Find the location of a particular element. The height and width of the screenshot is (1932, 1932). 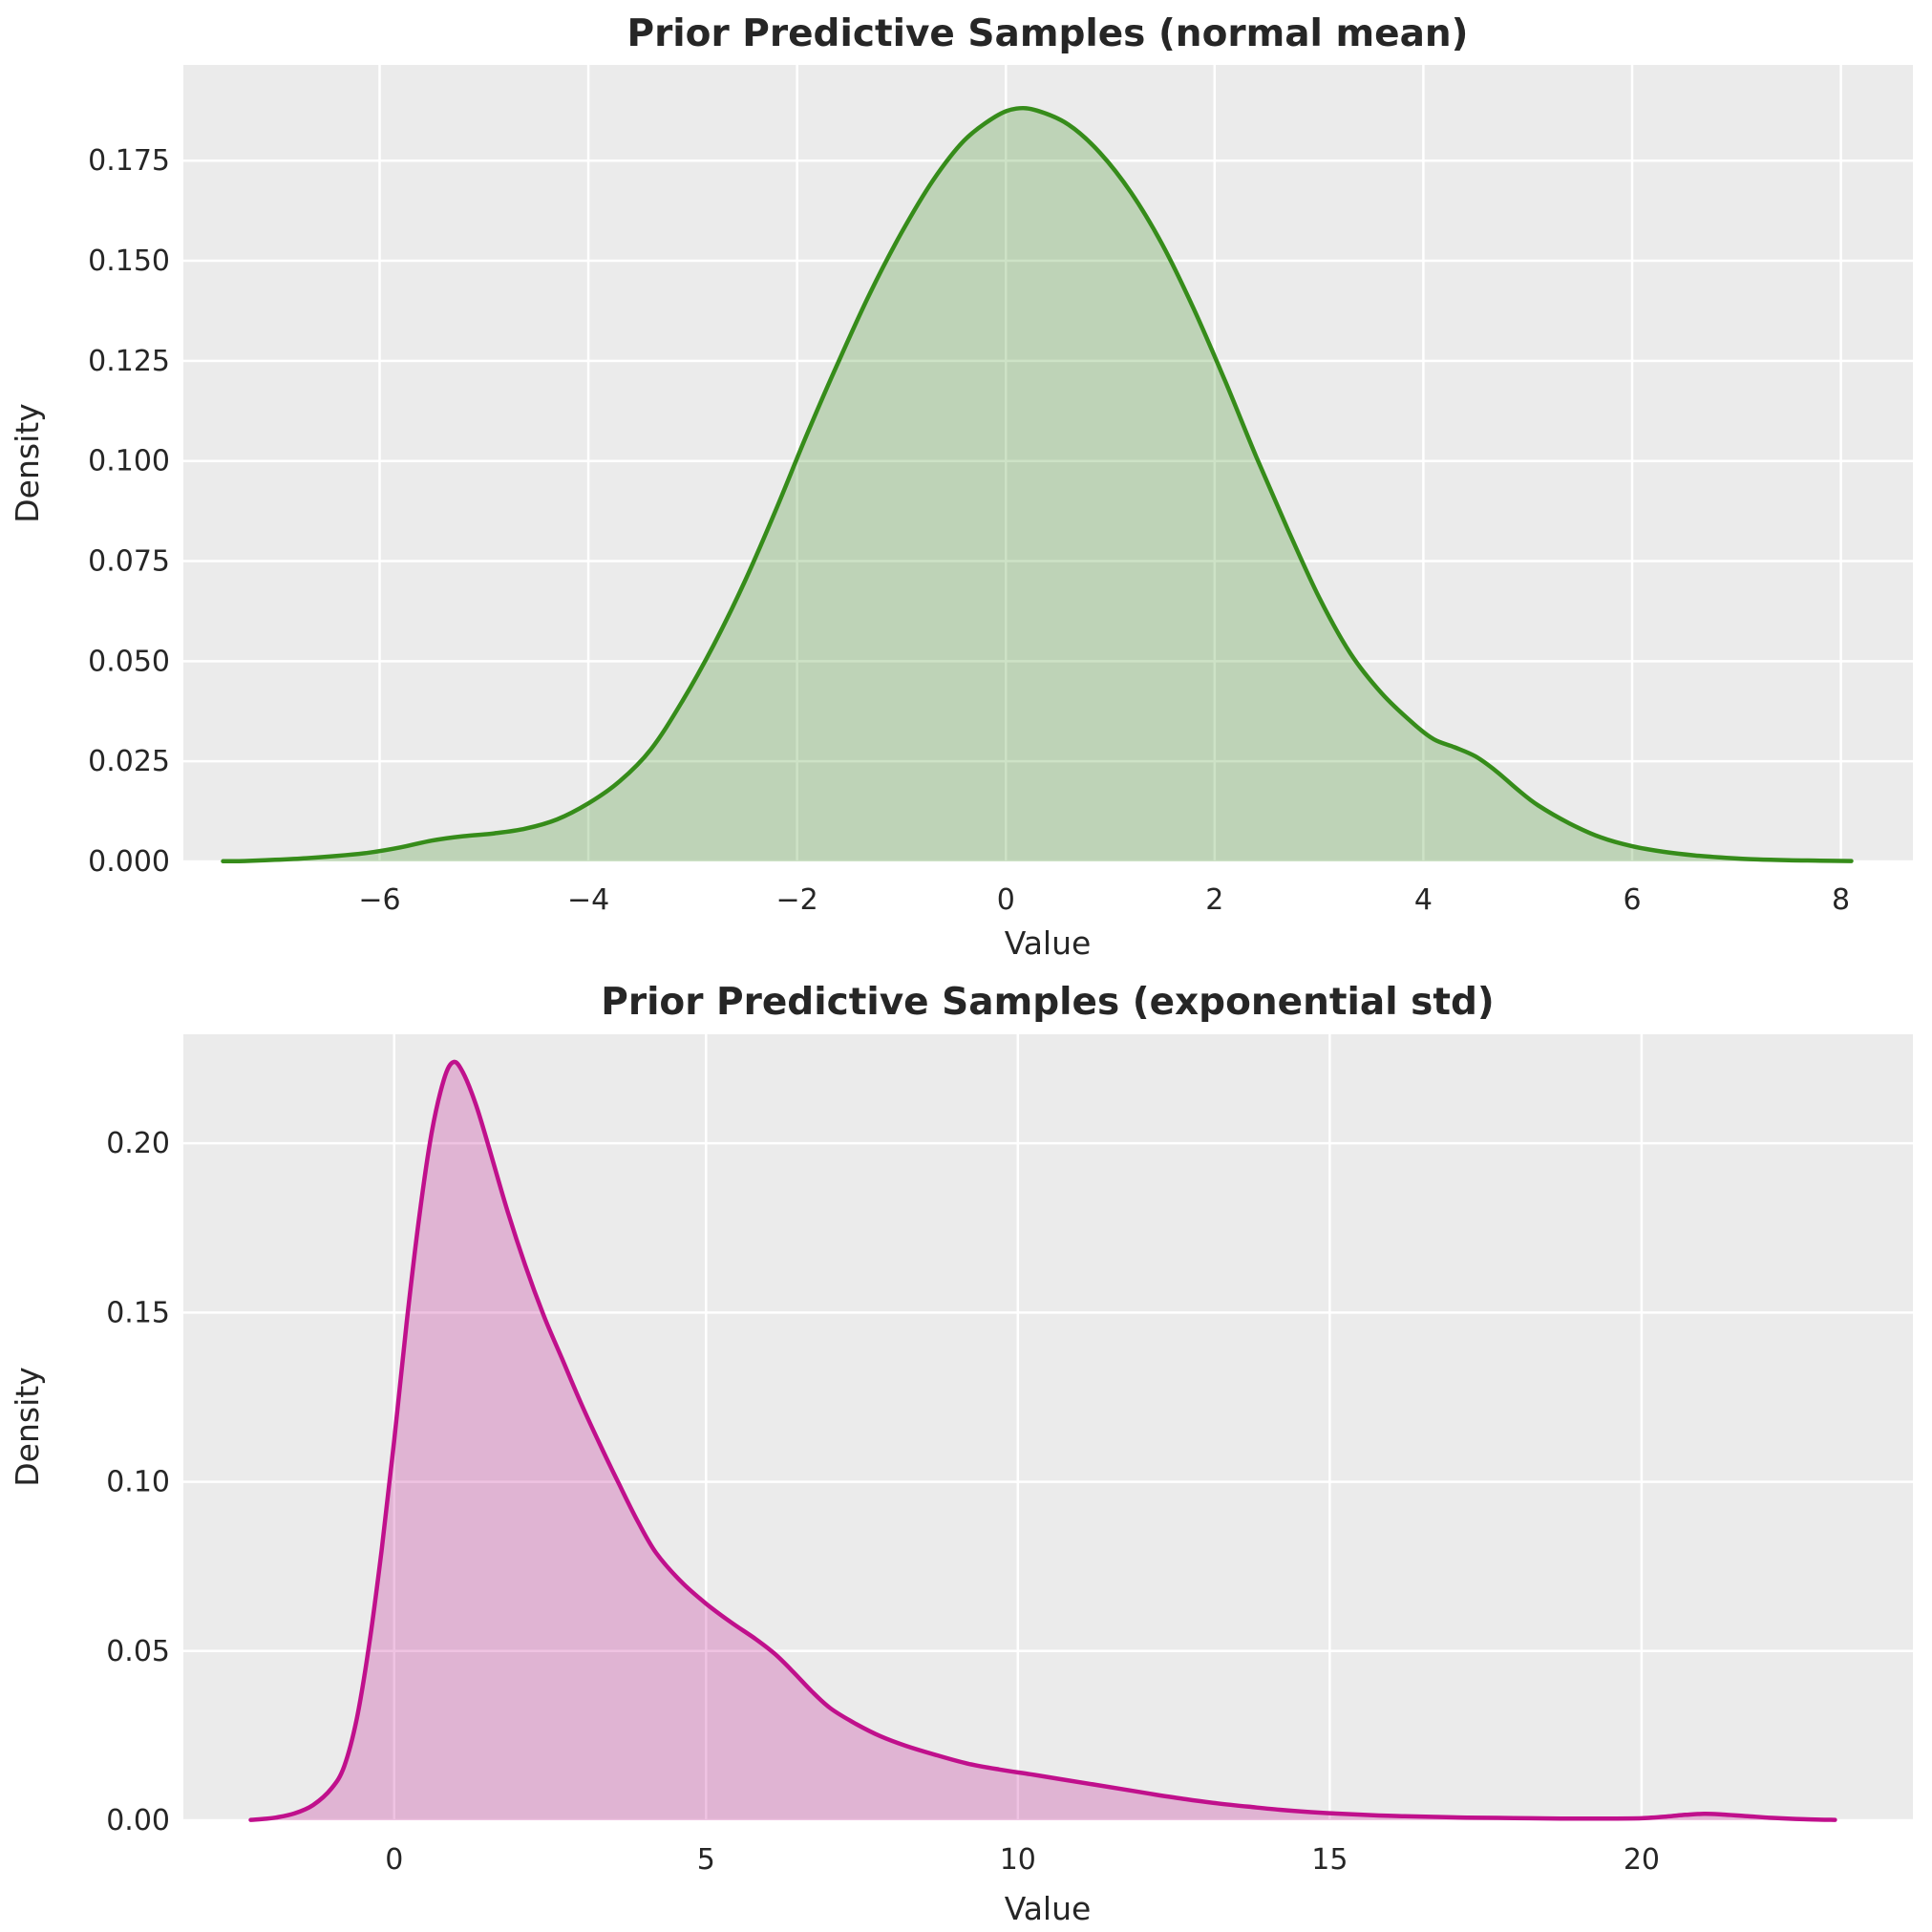

x-tick-label: 20 is located at coordinates (1642, 1860).